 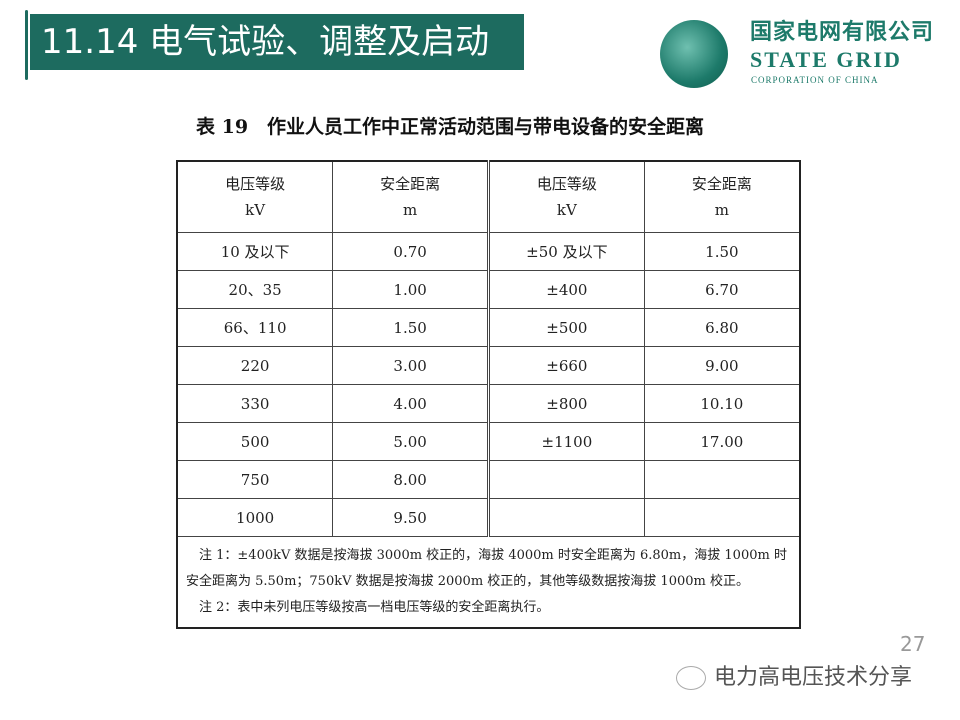 What do you see at coordinates (842, 32) in the screenshot?
I see `logo-cn: 国家电网有限公司` at bounding box center [842, 32].